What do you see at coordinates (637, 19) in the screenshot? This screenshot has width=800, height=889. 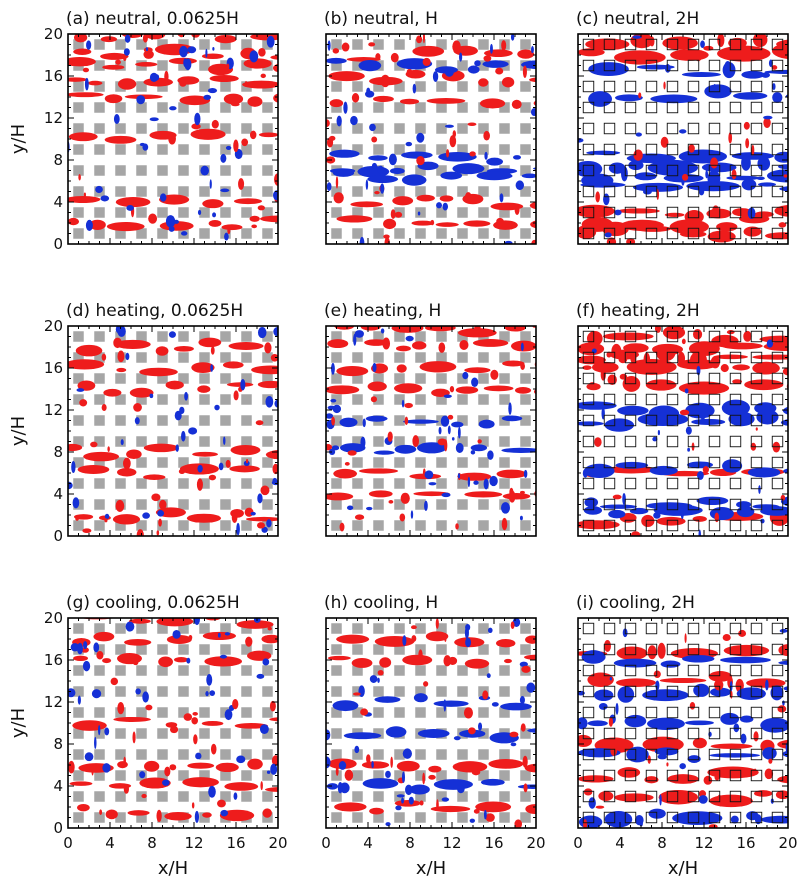 I see `panel-title: (c) neutral, 2H` at bounding box center [637, 19].